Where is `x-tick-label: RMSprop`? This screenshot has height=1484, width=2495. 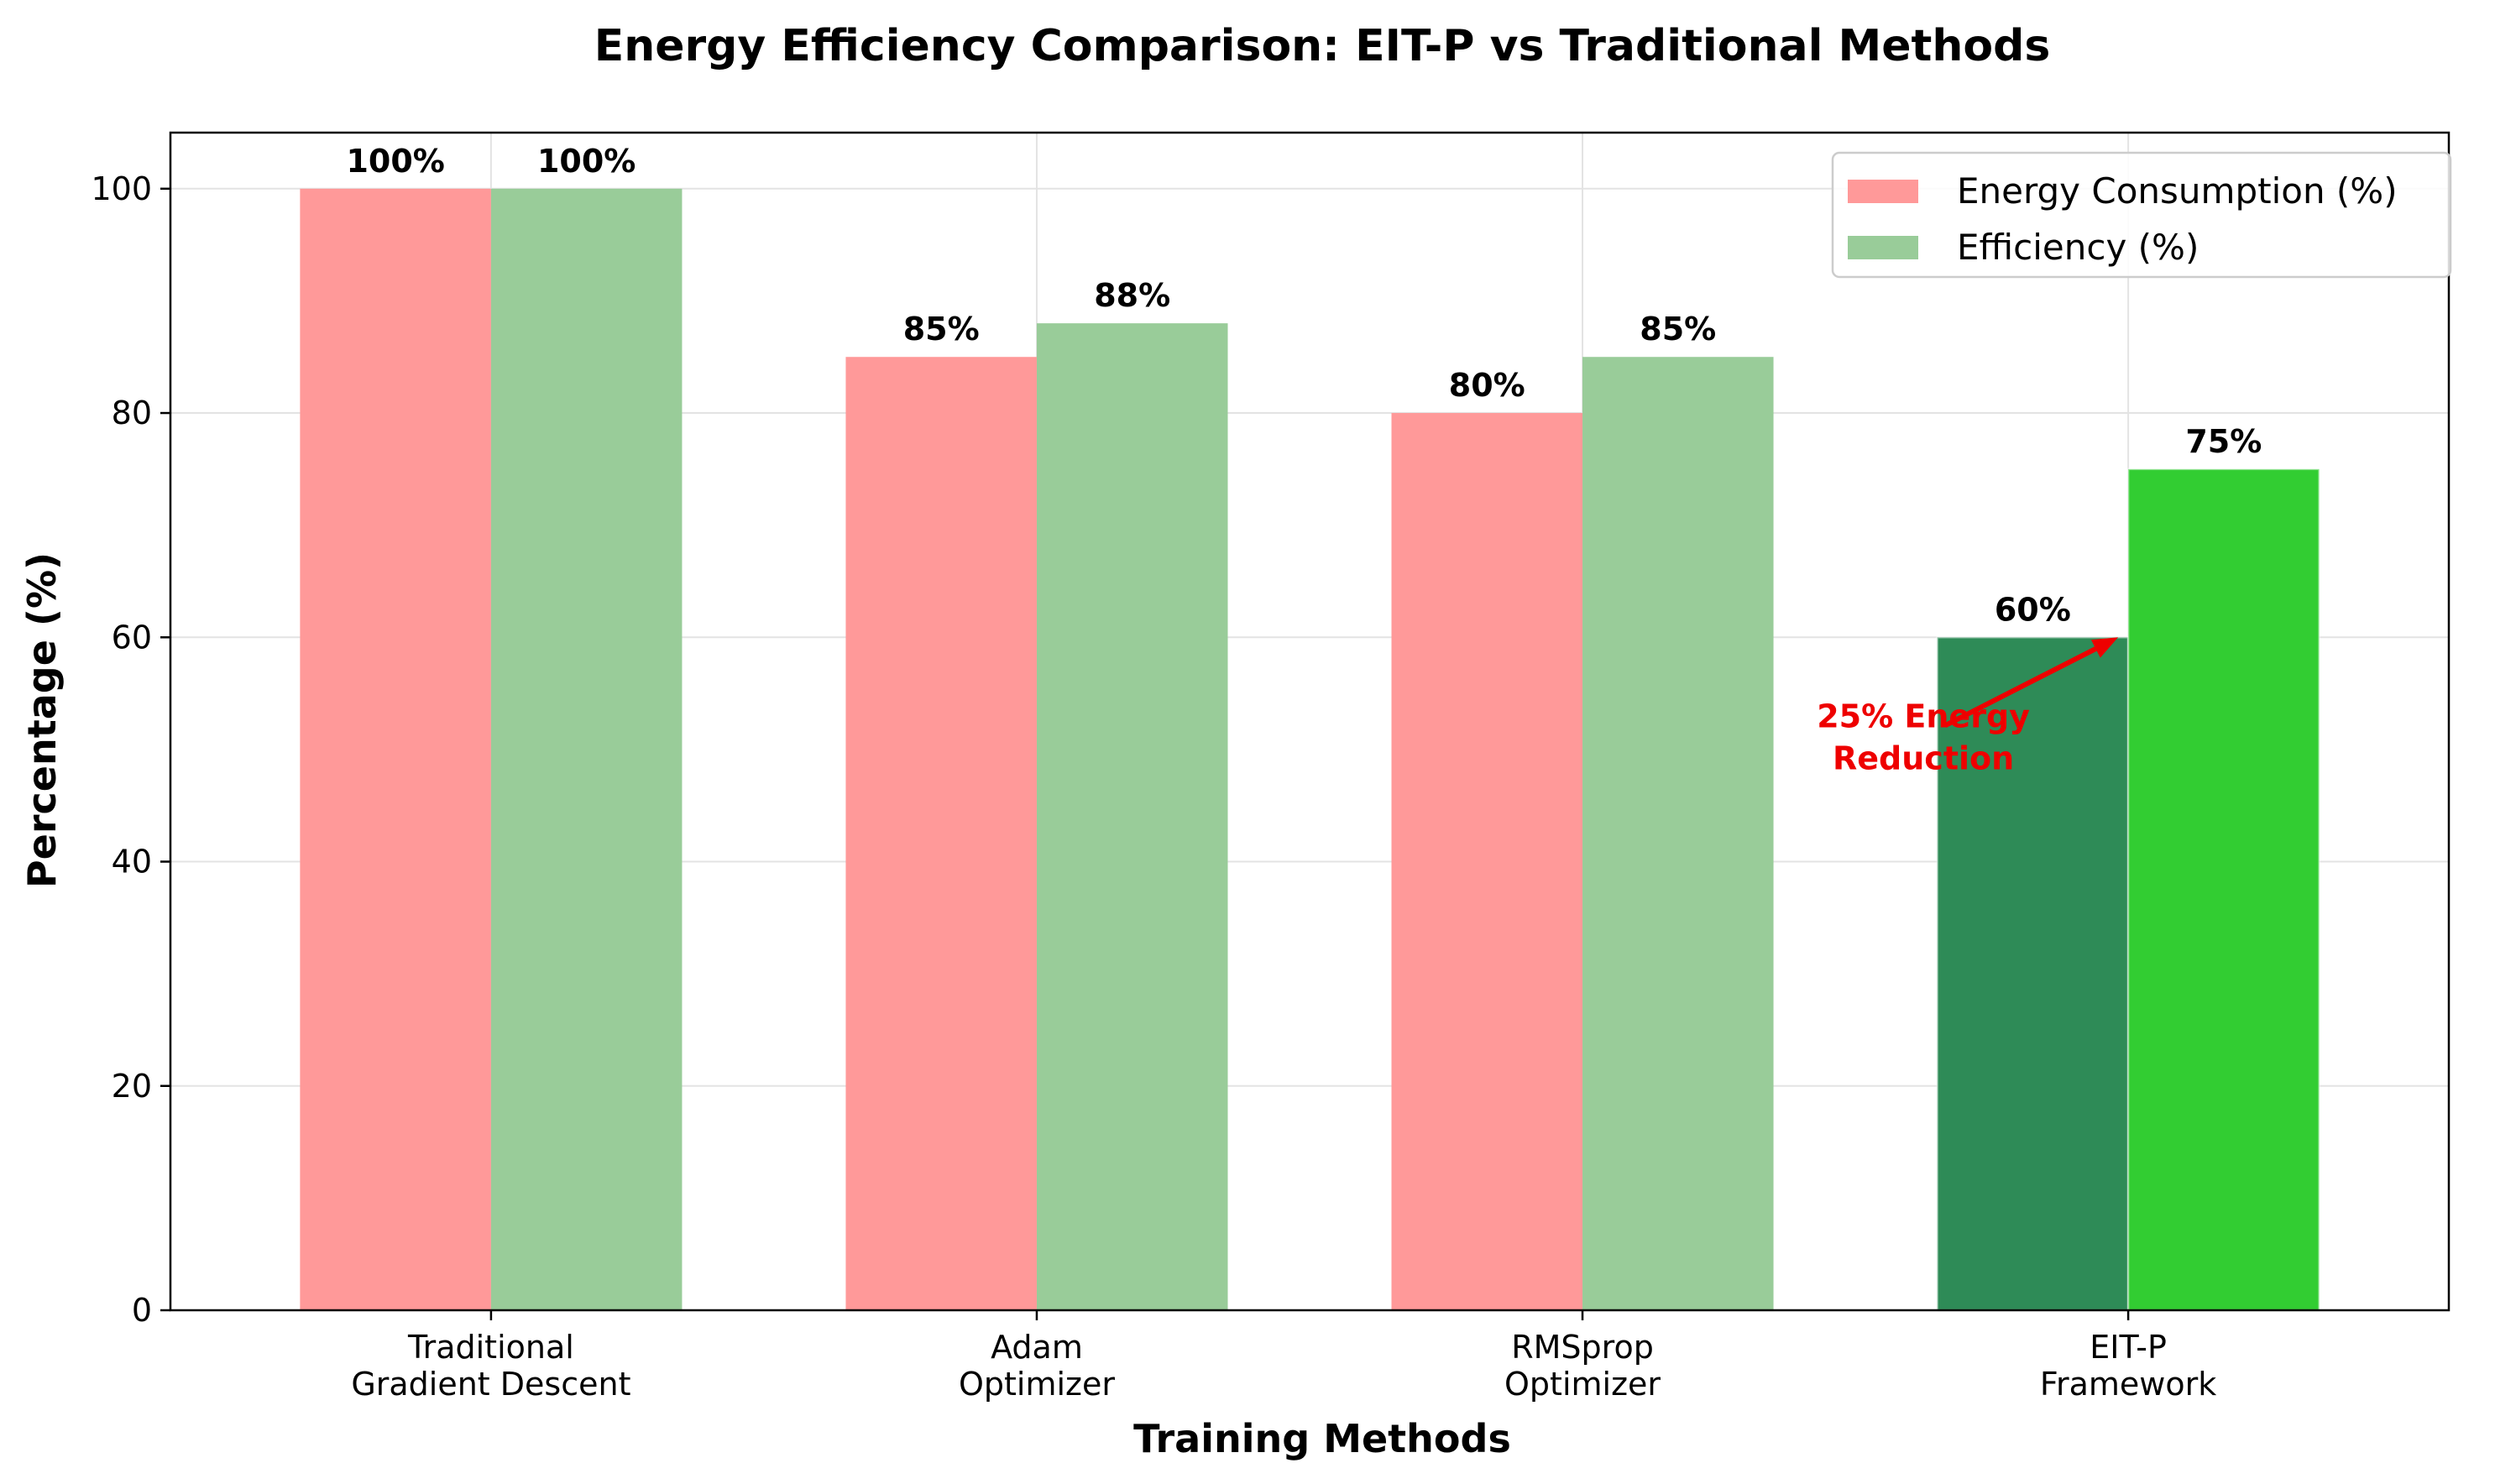 x-tick-label: RMSprop is located at coordinates (1582, 1347).